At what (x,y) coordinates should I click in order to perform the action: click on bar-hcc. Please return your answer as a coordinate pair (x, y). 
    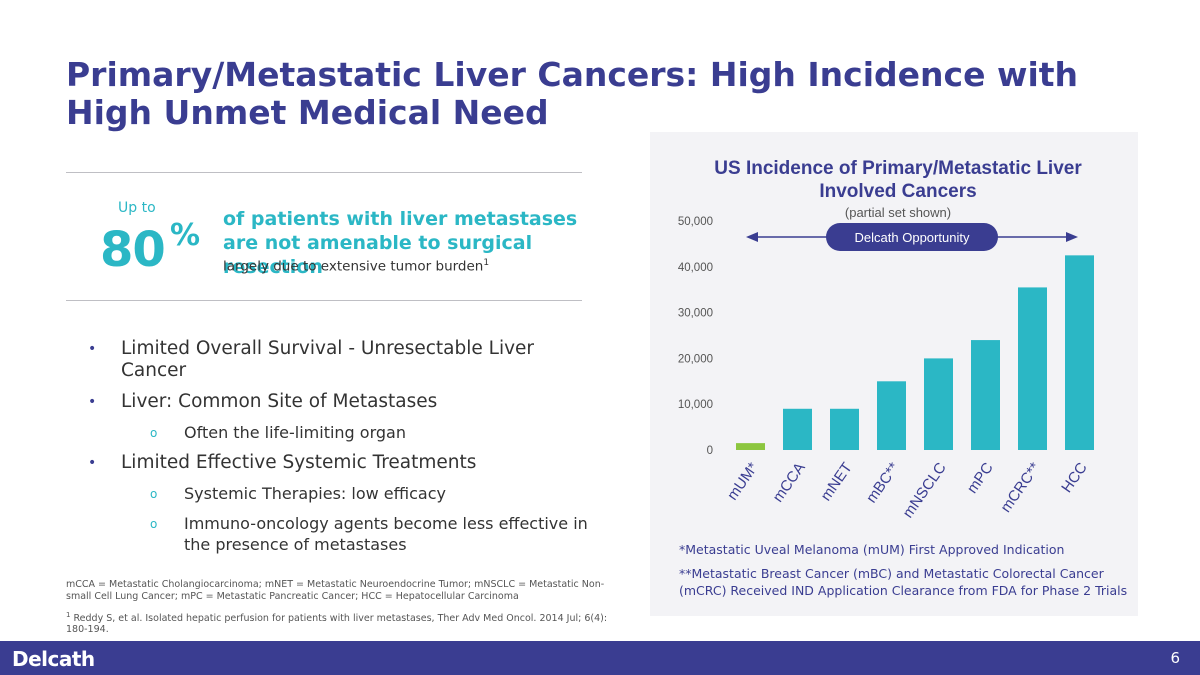
    Looking at the image, I should click on (1079, 352).